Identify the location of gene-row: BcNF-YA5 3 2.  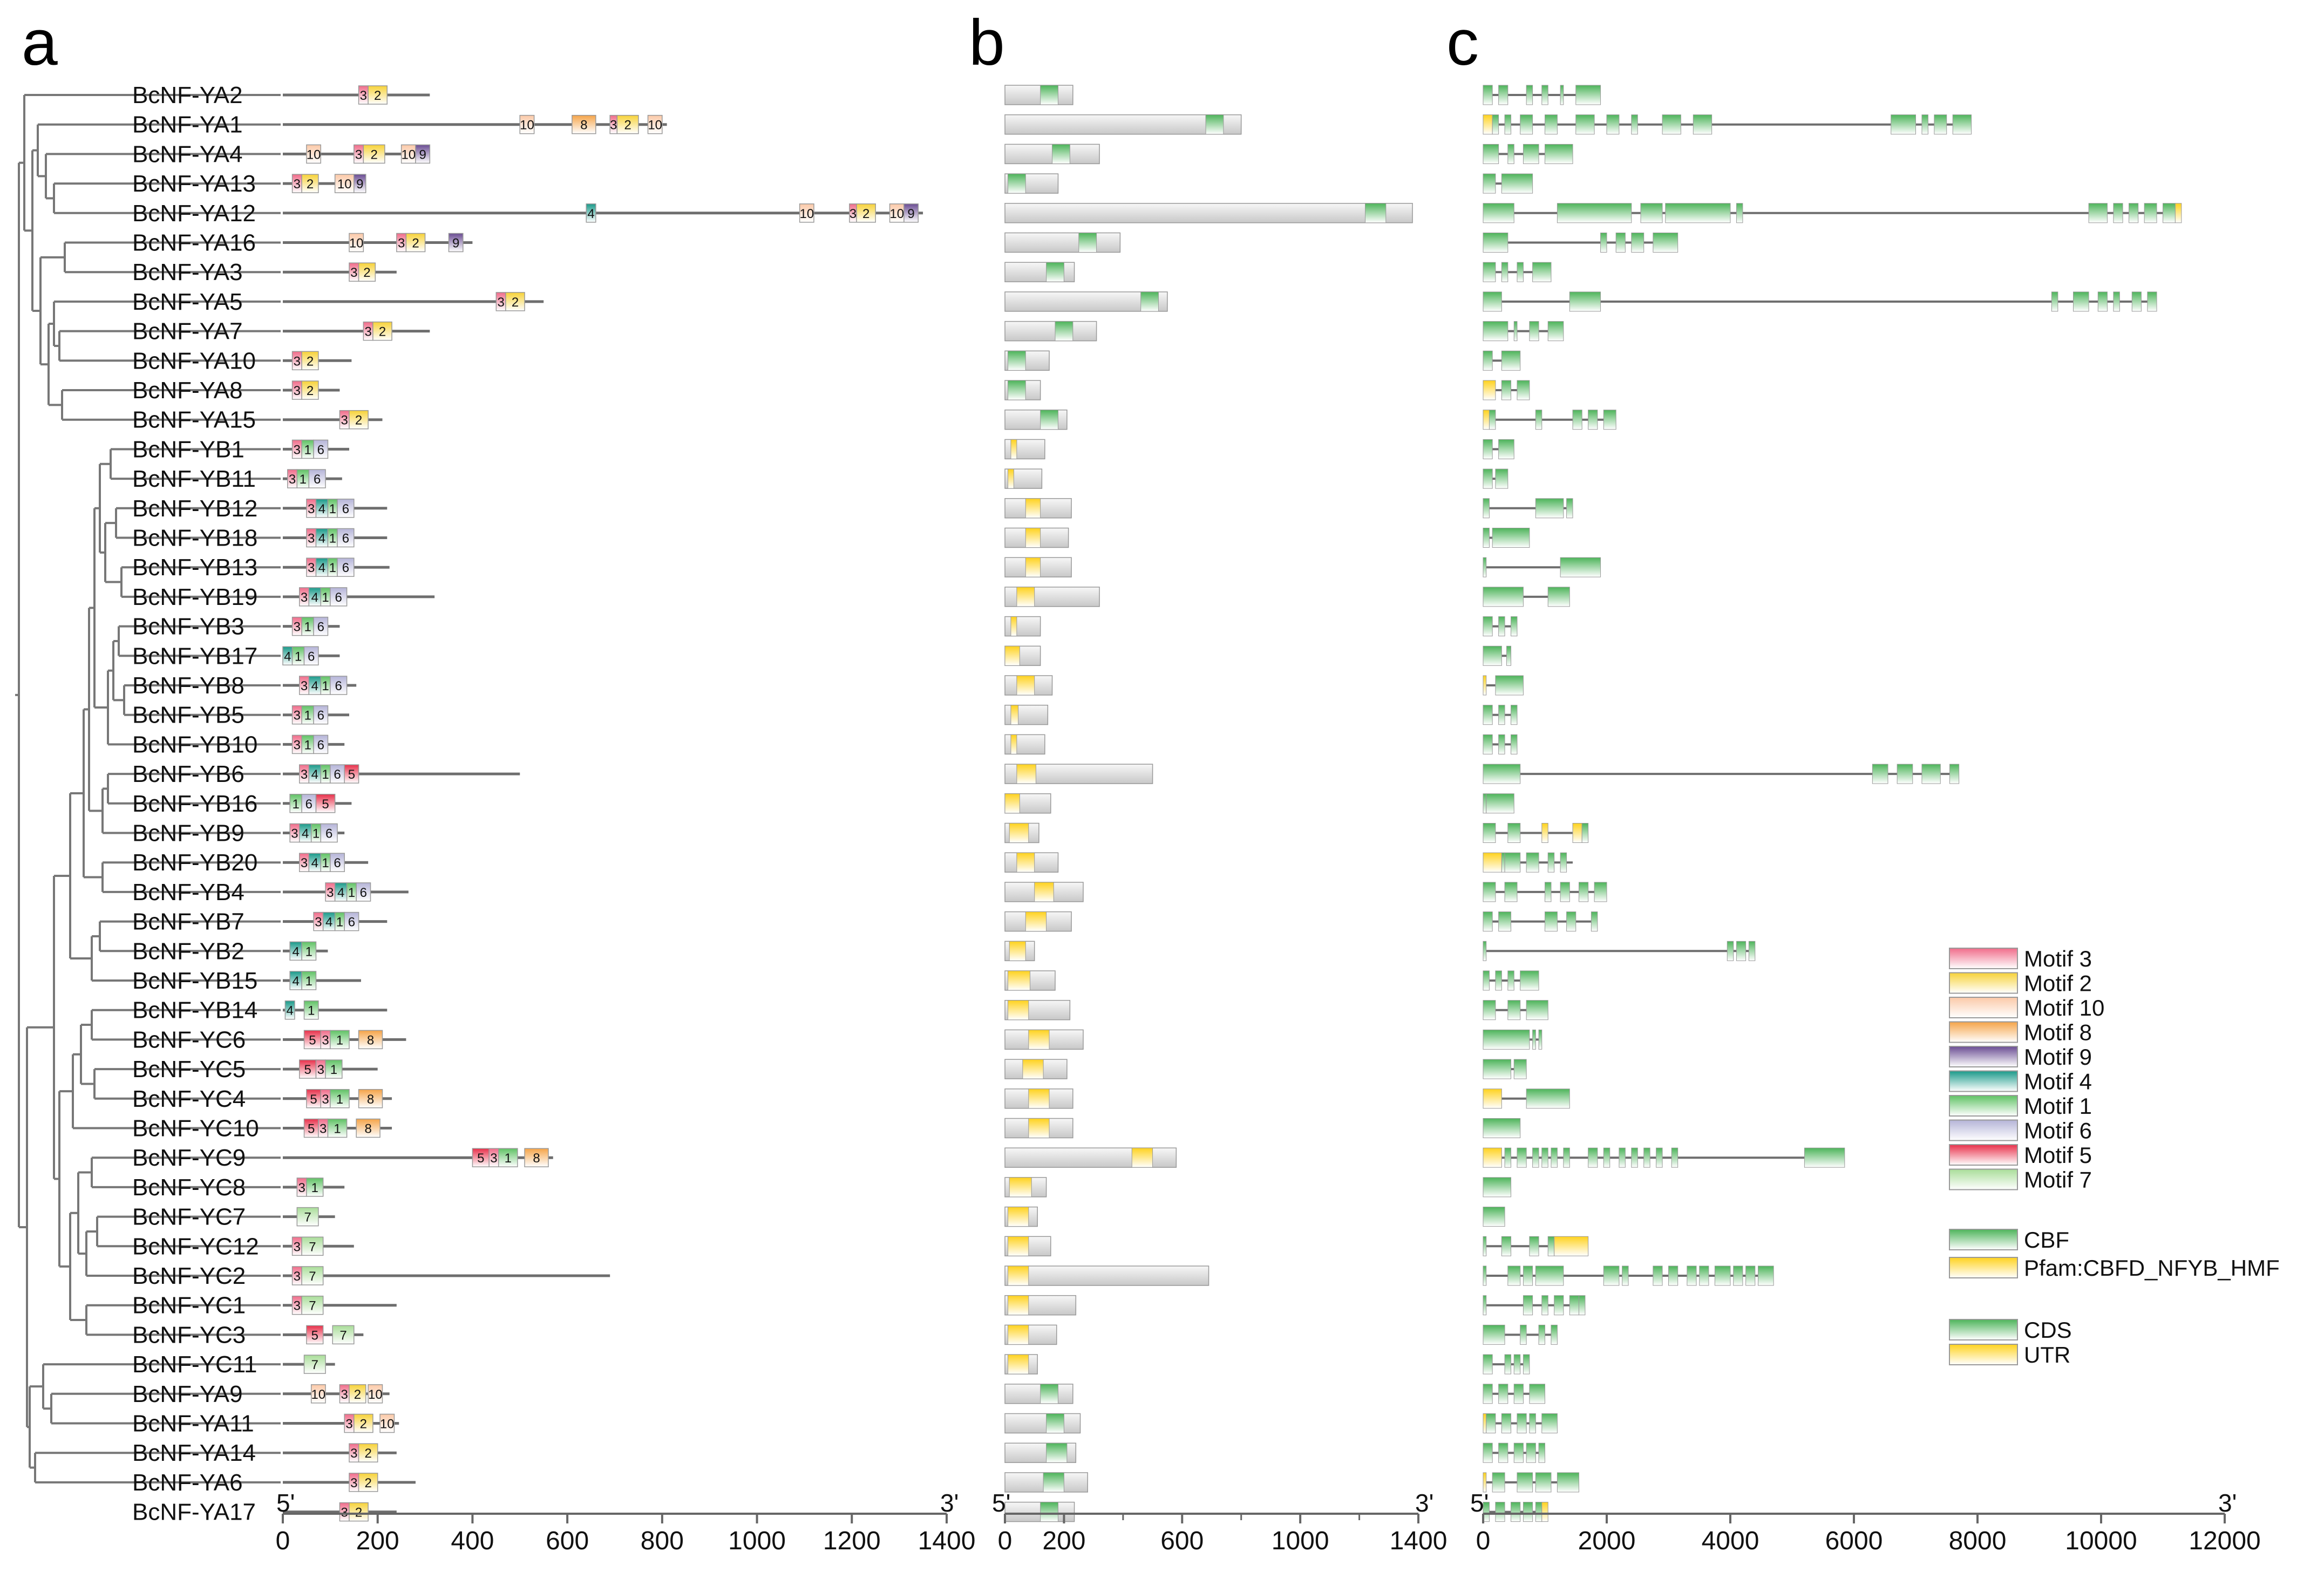
(1144, 302).